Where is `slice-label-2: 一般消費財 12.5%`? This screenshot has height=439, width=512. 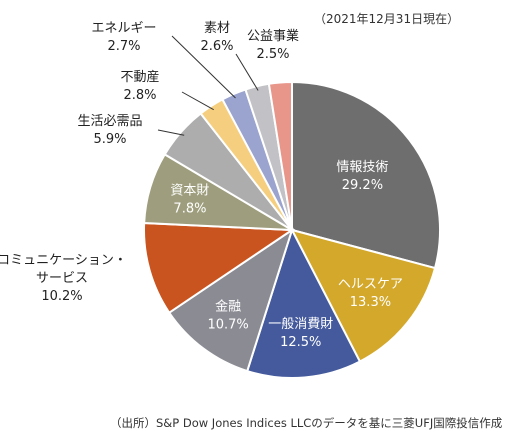 slice-label-2: 一般消費財 12.5% is located at coordinates (300, 333).